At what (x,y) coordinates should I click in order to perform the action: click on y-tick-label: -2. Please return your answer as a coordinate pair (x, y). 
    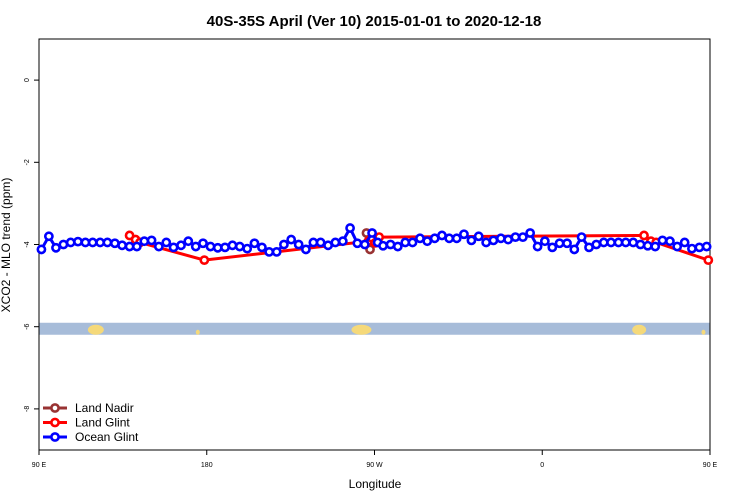
    Looking at the image, I should click on (27, 162).